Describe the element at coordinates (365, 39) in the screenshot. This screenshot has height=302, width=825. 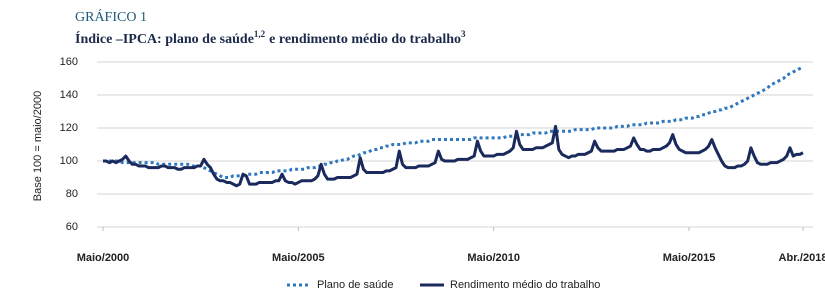
I see `title-text: e rendimento médio do trabalho` at that location.